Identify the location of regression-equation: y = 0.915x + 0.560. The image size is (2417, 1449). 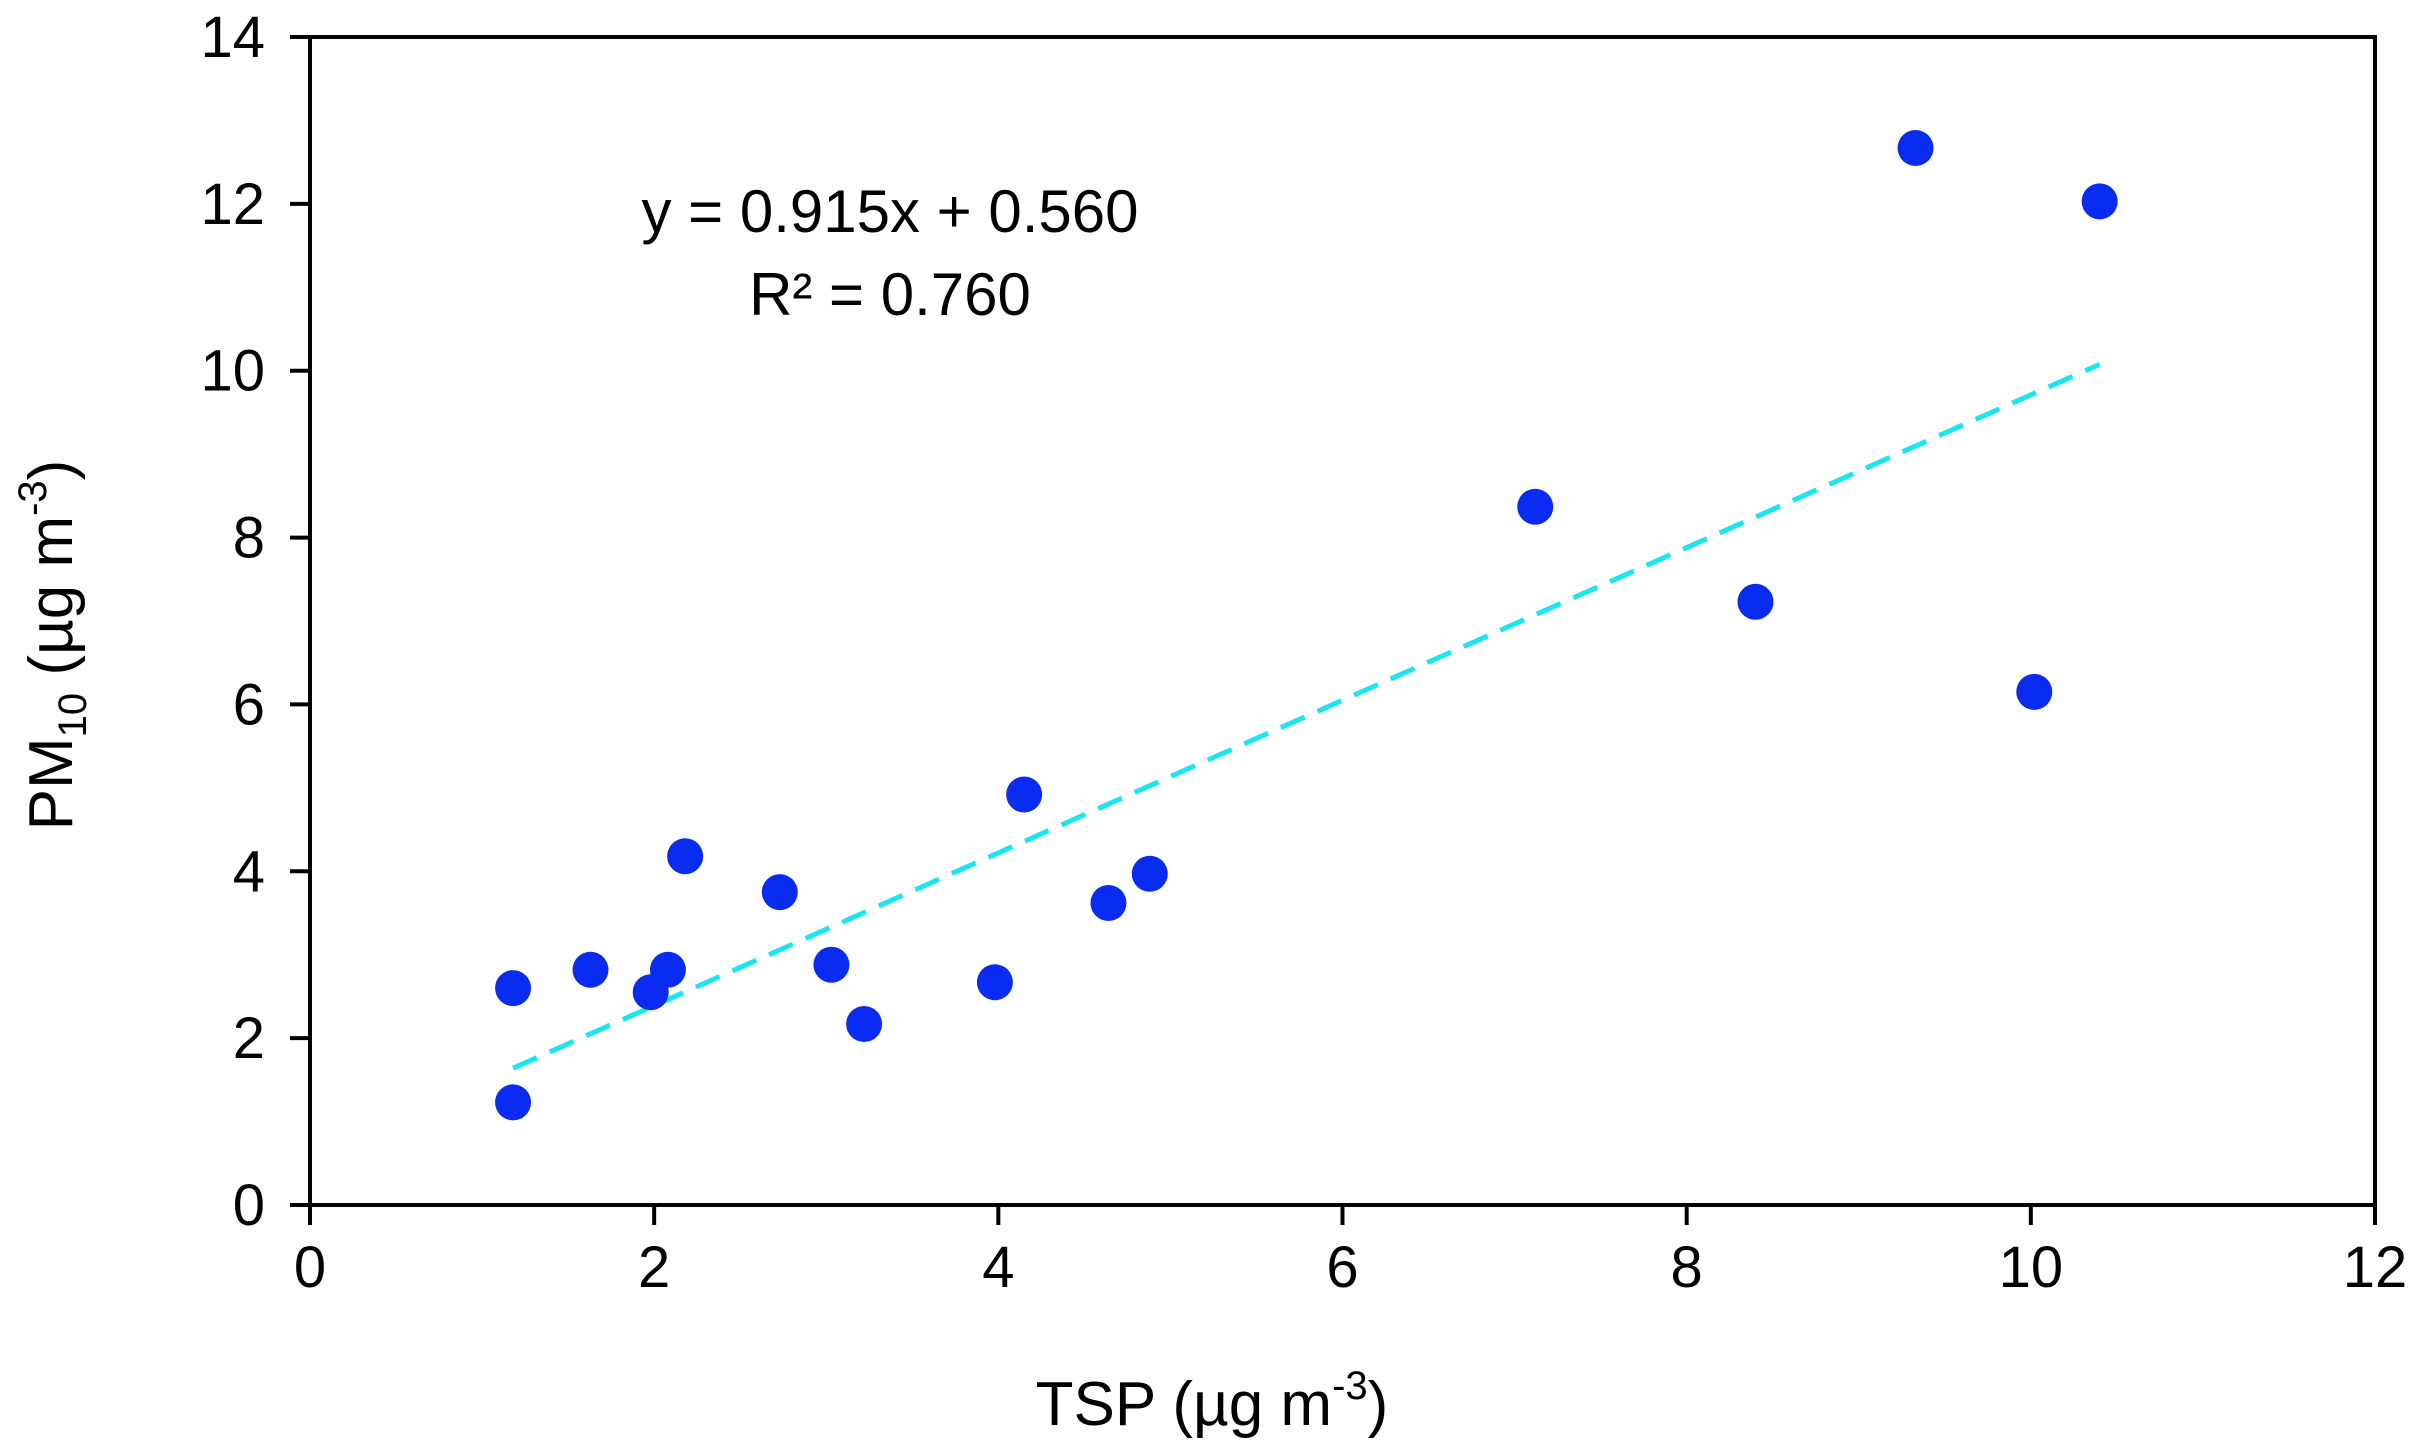
(889, 211).